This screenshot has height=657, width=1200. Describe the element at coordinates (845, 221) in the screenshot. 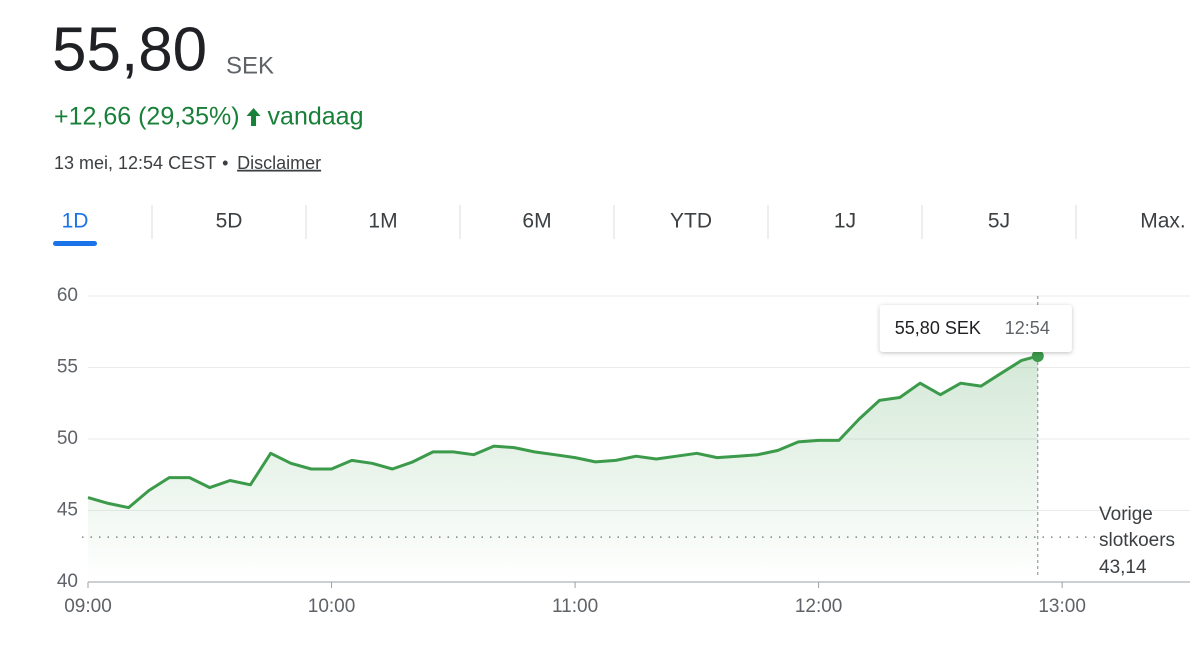

I see `tab: 1J` at that location.